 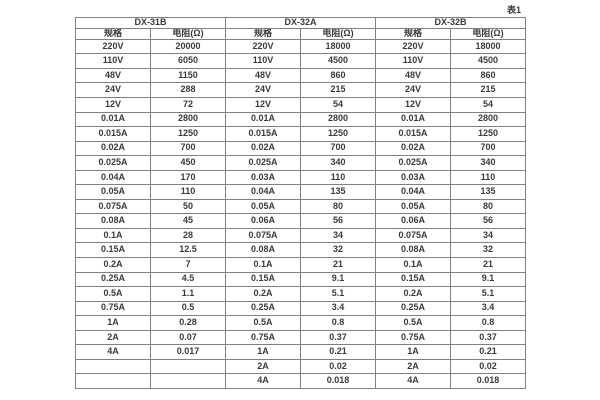 I want to click on table-cell: 215, so click(x=338, y=90).